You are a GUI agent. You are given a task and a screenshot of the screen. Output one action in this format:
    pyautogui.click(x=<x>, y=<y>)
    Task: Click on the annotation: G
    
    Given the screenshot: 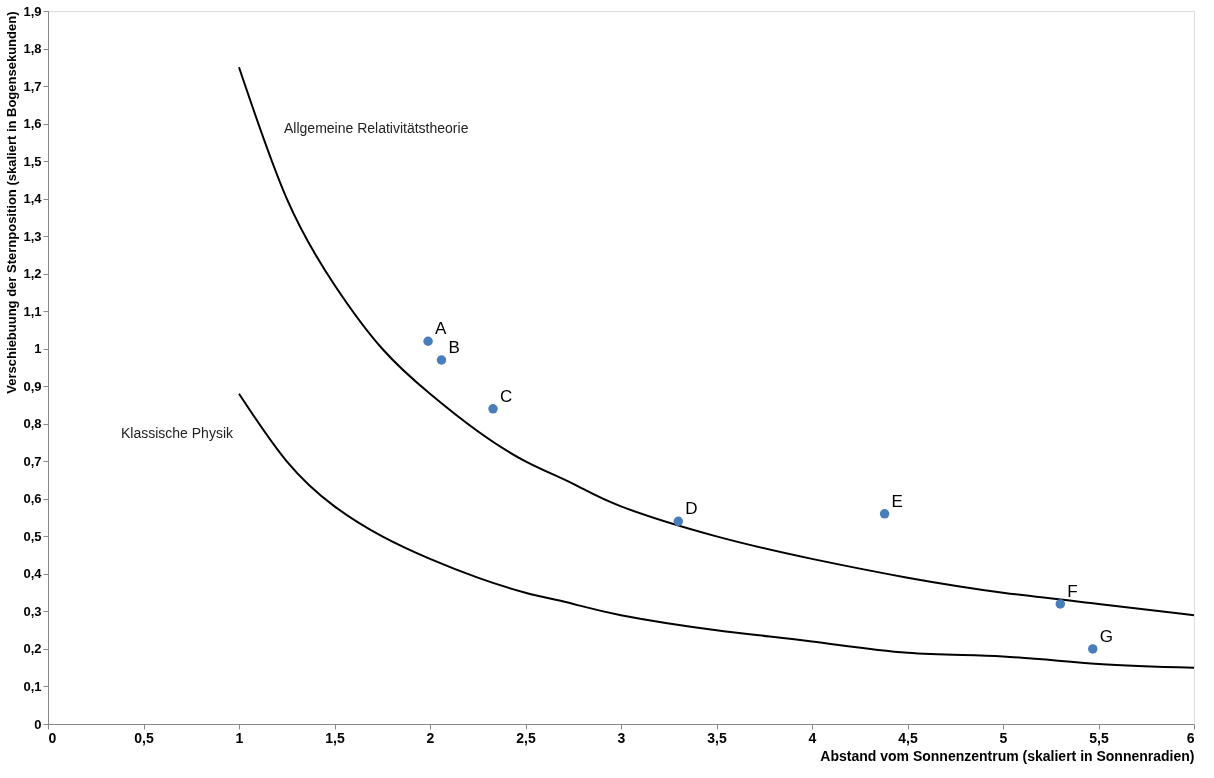 What is the action you would take?
    pyautogui.click(x=1106, y=636)
    